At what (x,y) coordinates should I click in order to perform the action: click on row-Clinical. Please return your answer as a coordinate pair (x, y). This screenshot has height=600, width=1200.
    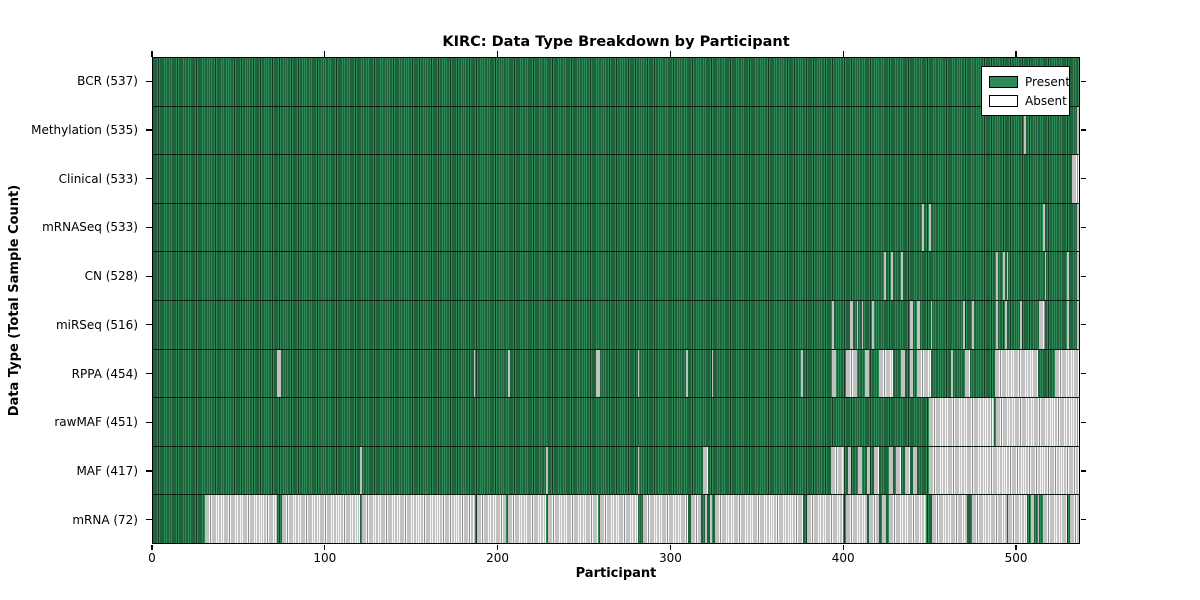
    Looking at the image, I should click on (616, 179).